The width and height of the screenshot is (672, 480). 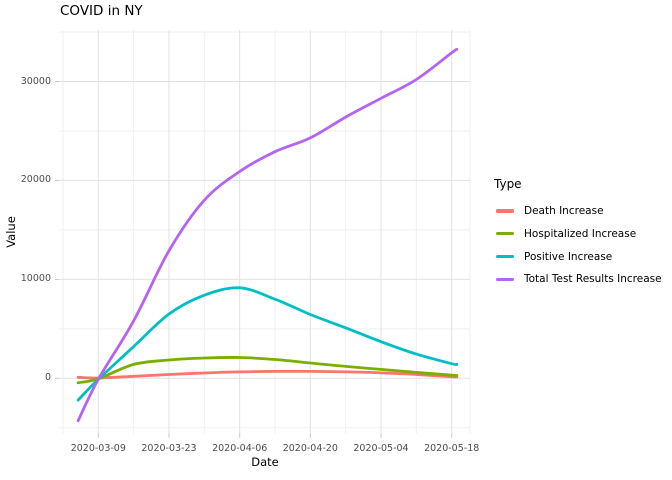 I want to click on y-tick-label: 0, so click(x=47, y=378).